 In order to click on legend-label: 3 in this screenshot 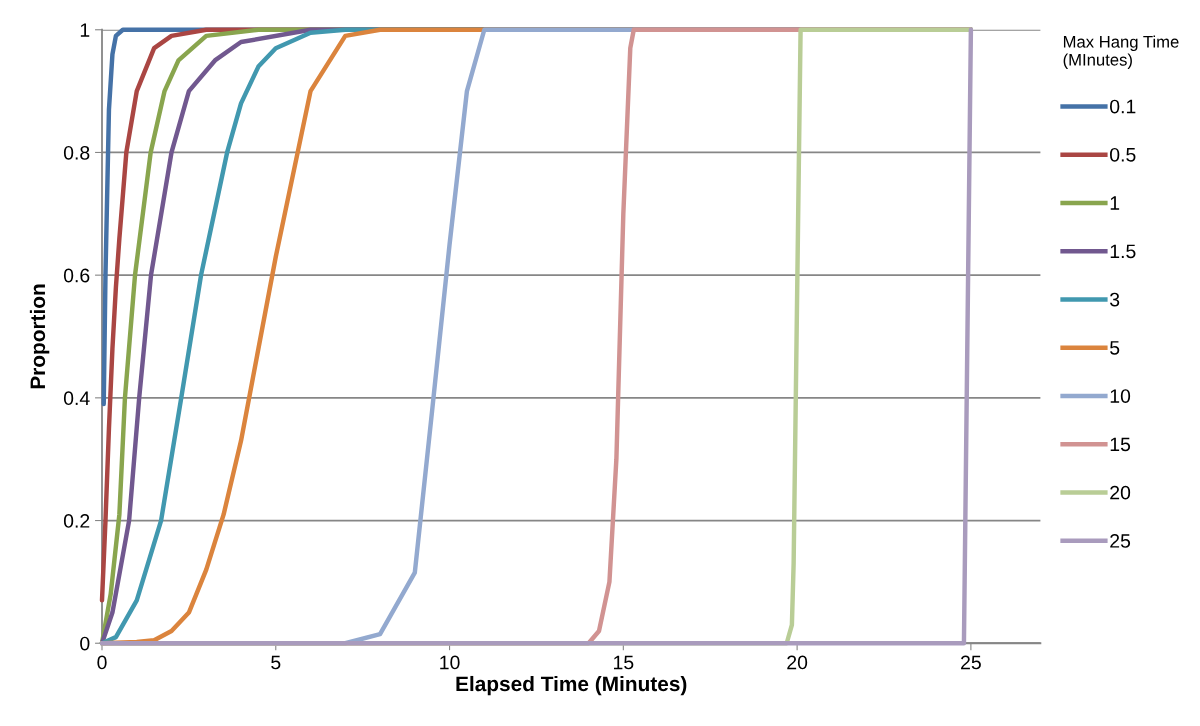, I will do `click(1115, 299)`.